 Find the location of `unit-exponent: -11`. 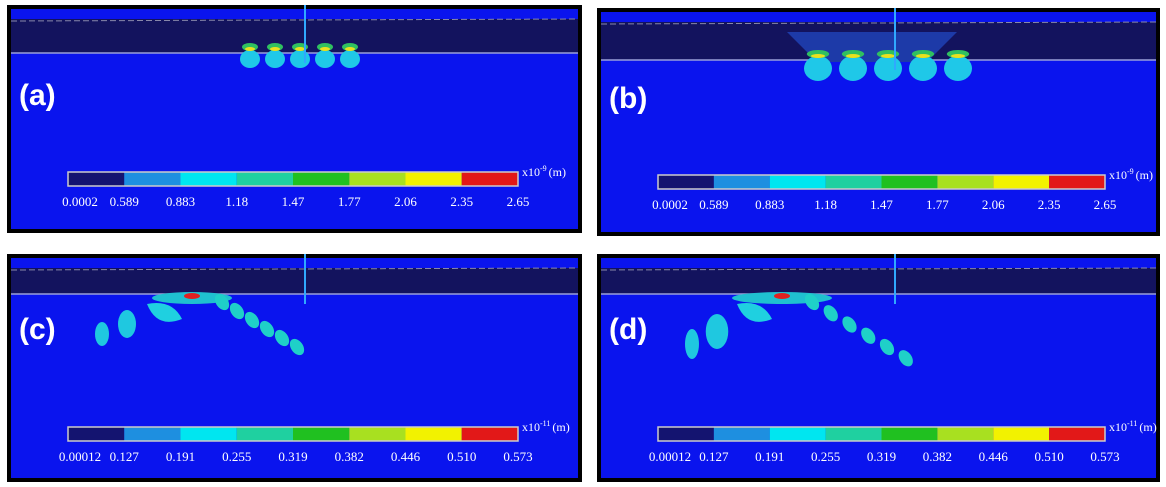

unit-exponent: -11 is located at coordinates (1132, 423).